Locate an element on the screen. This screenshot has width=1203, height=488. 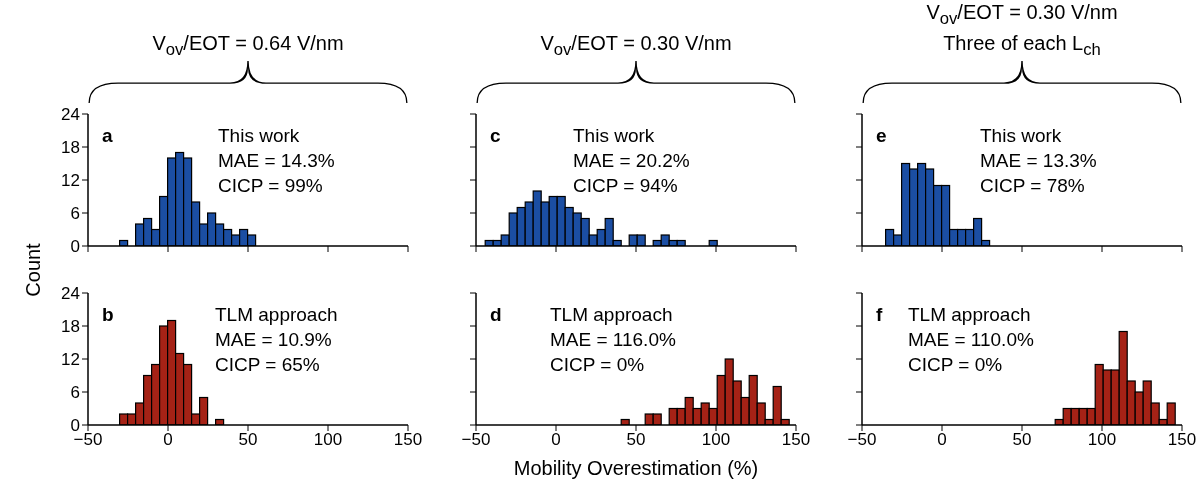
annotation: MAE = 116.0% is located at coordinates (613, 340).